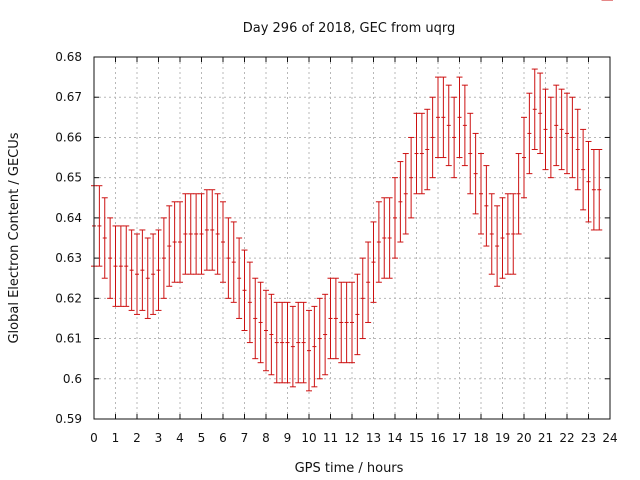 Image resolution: width=640 pixels, height=480 pixels. I want to click on chart-title: Day 296 of 2018, GEC from uqrg, so click(349, 28).